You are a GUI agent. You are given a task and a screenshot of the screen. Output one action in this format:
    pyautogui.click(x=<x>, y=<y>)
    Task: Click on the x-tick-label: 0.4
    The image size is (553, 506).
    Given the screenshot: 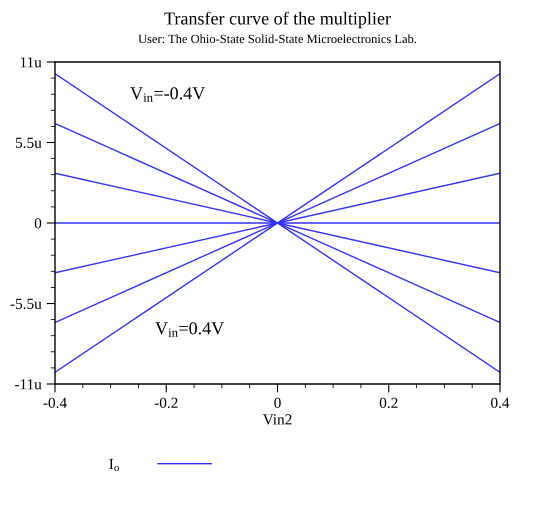 What is the action you would take?
    pyautogui.click(x=500, y=403)
    